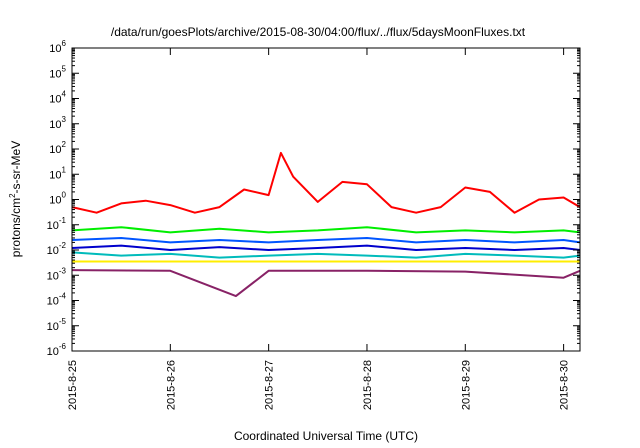  What do you see at coordinates (565, 385) in the screenshot?
I see `x-tick-label: 2015-8-30` at bounding box center [565, 385].